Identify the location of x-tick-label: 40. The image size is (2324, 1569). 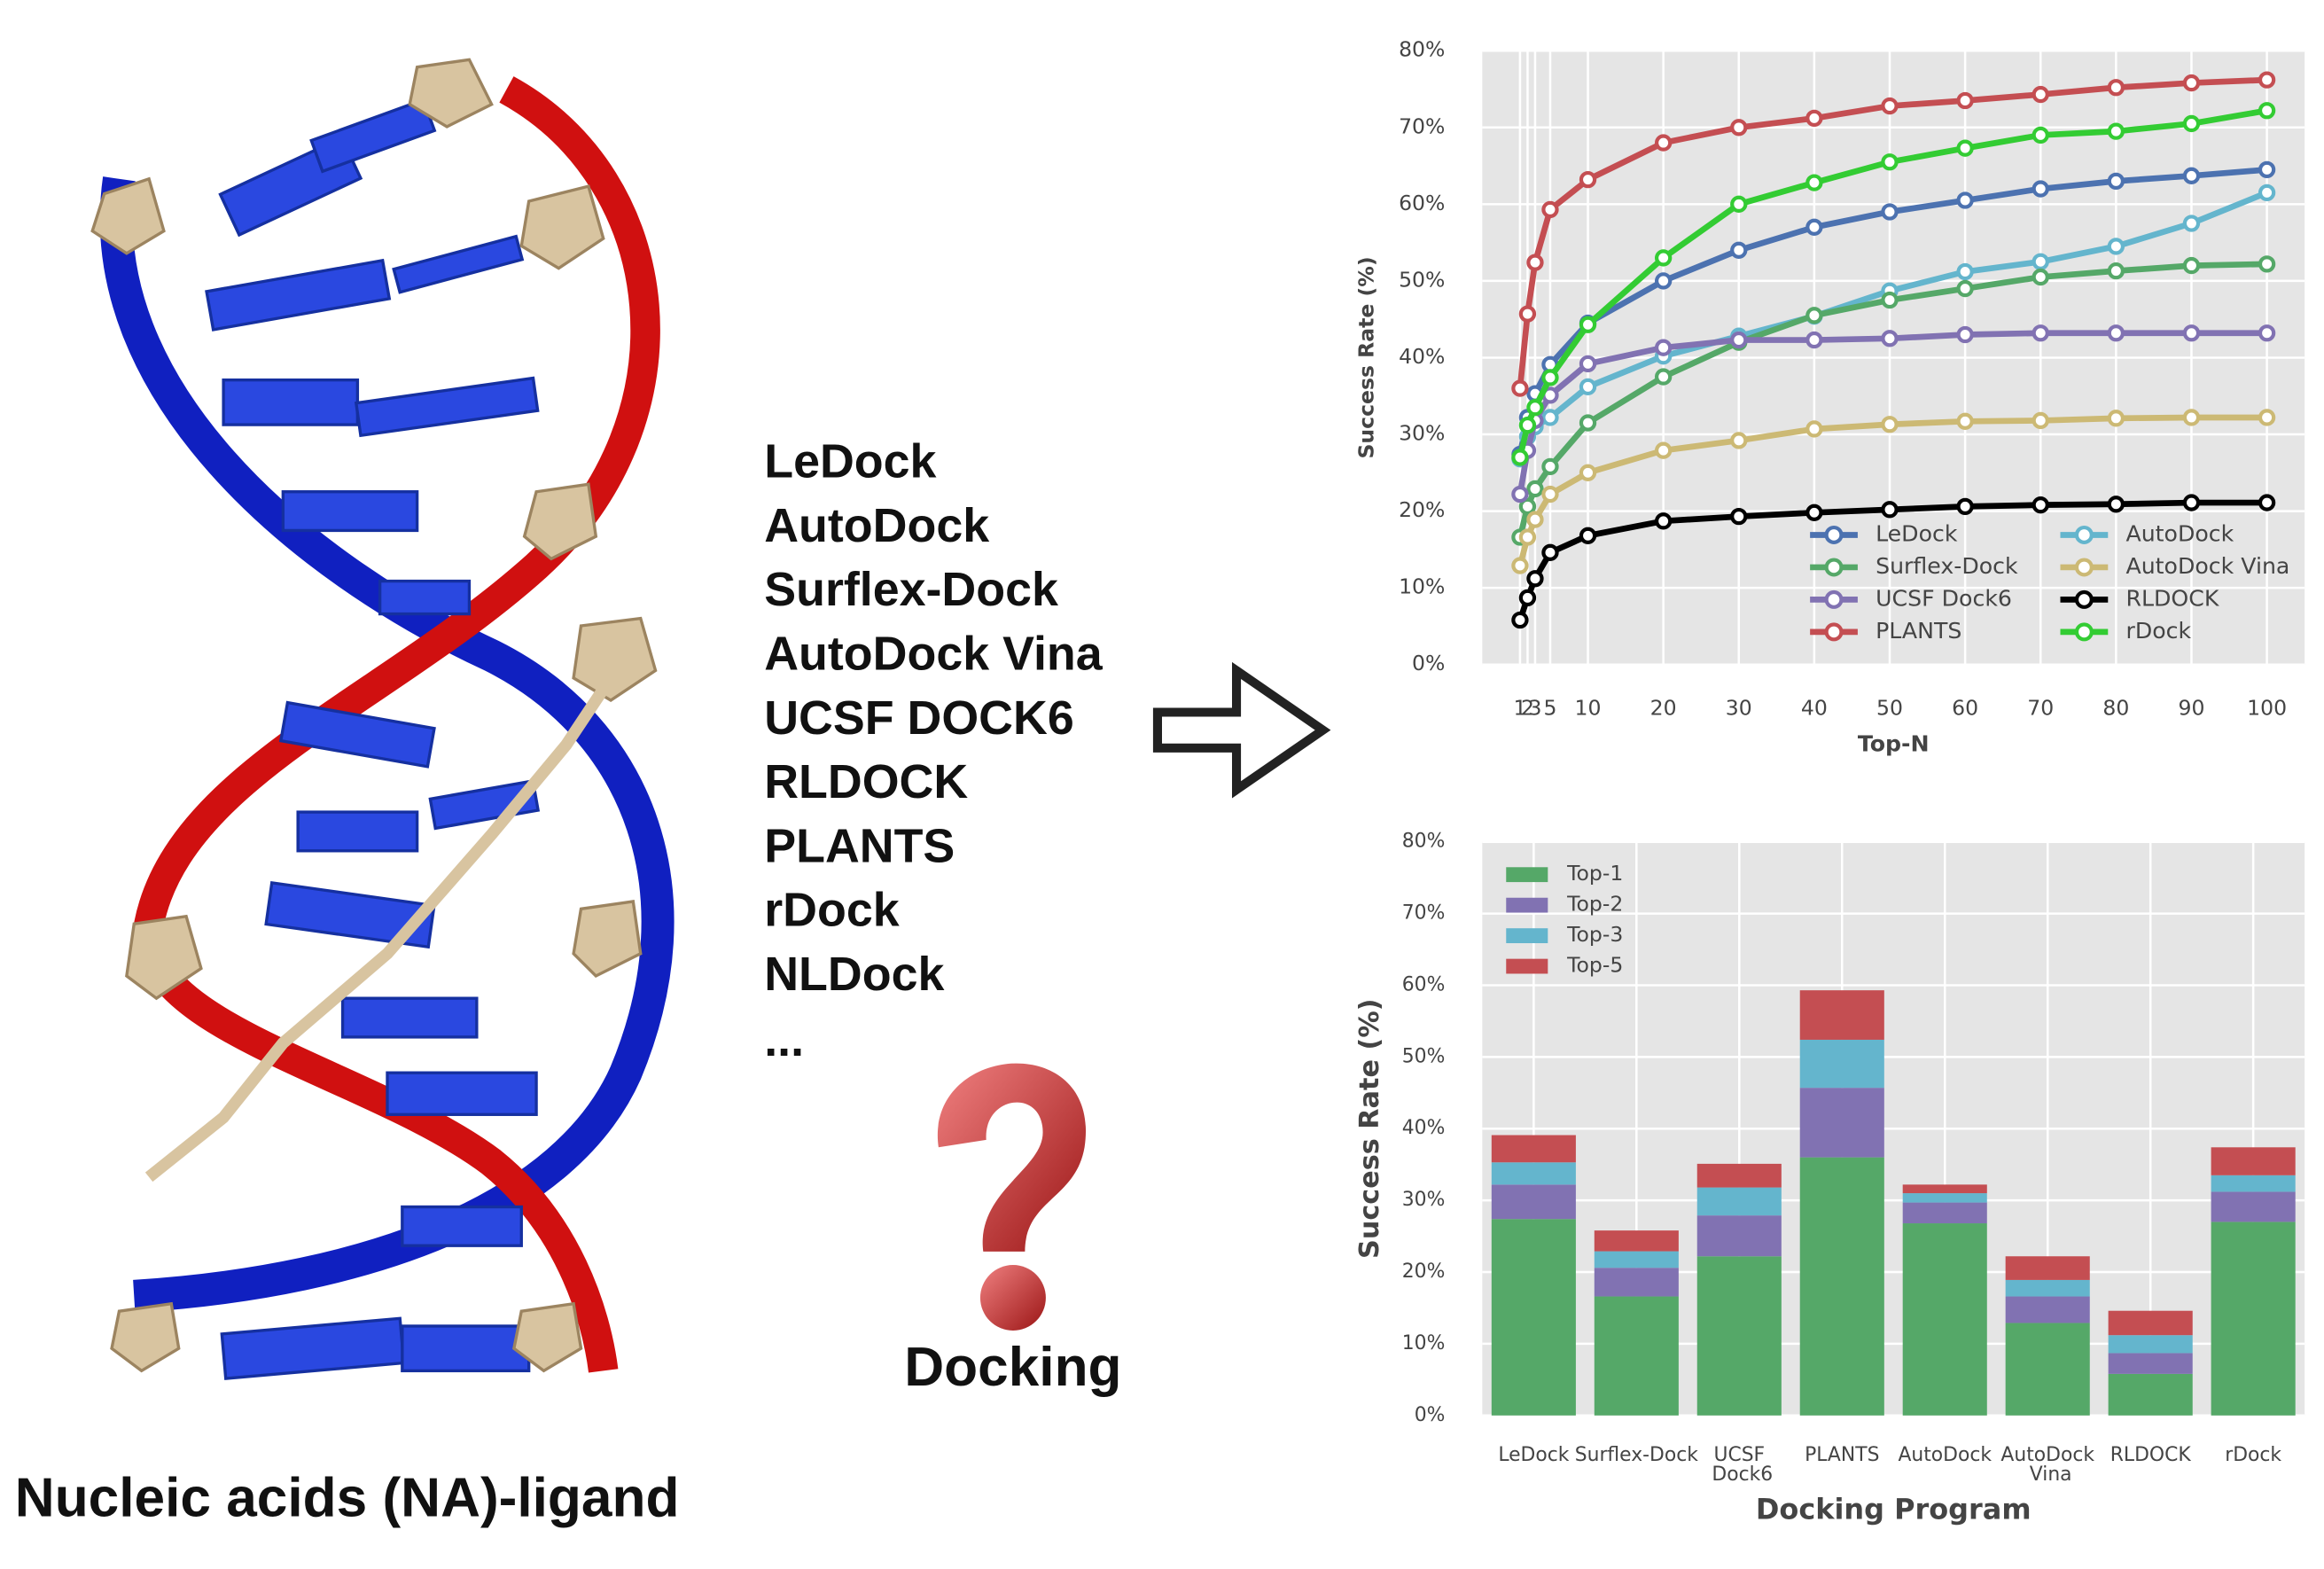
(1815, 708).